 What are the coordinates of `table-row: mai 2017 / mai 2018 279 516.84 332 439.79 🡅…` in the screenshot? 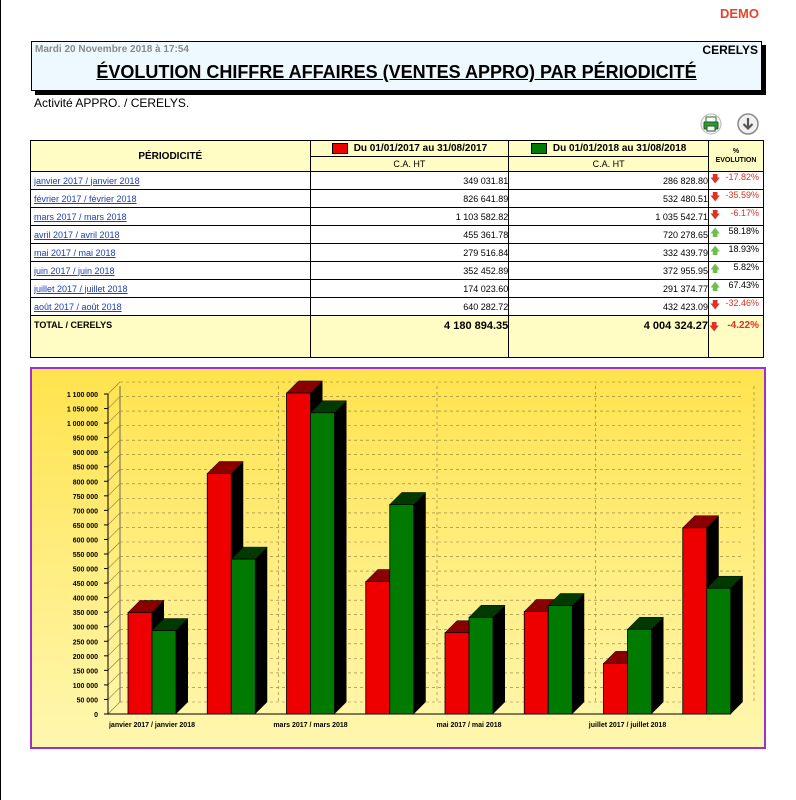 It's located at (397, 252).